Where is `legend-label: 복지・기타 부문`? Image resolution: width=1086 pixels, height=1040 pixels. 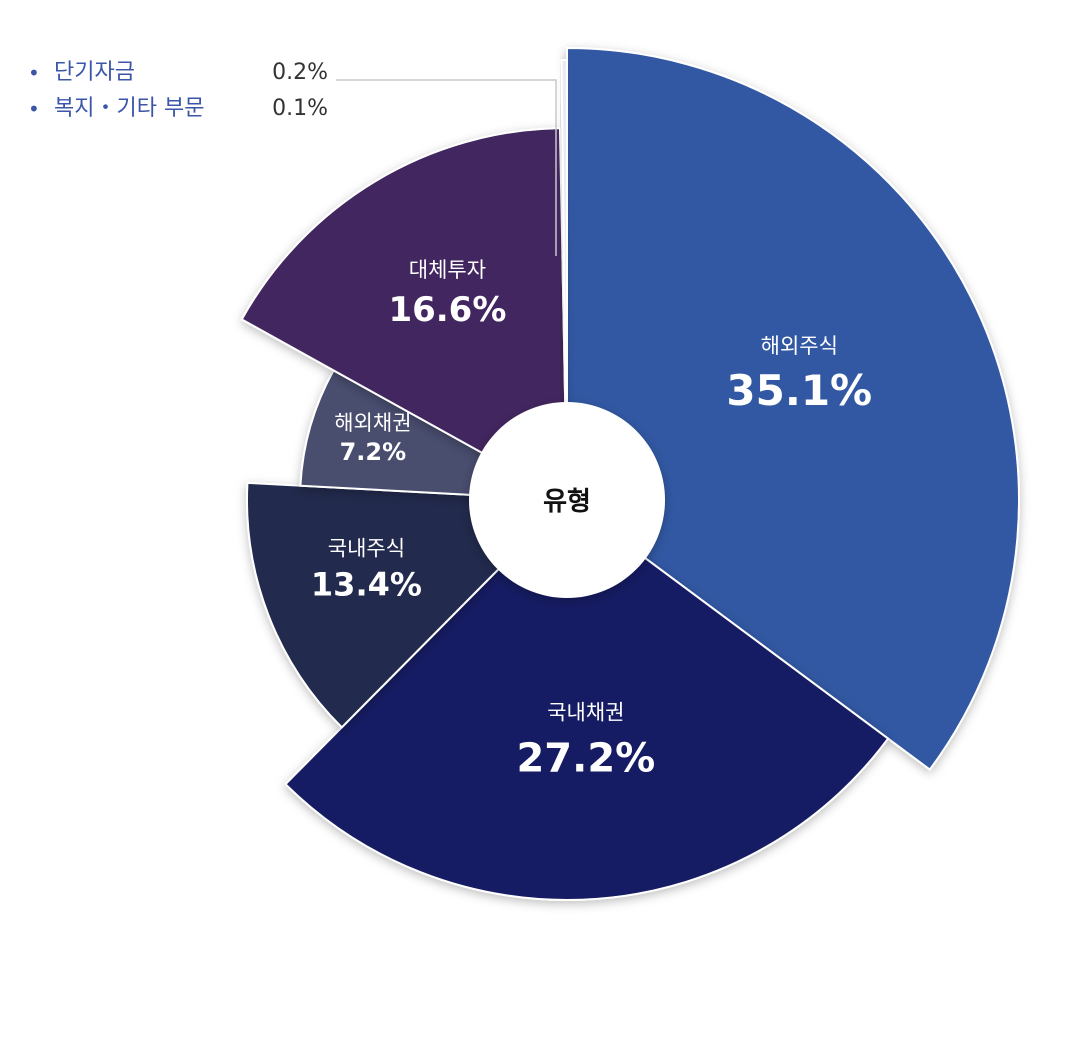 legend-label: 복지・기타 부문 is located at coordinates (129, 108).